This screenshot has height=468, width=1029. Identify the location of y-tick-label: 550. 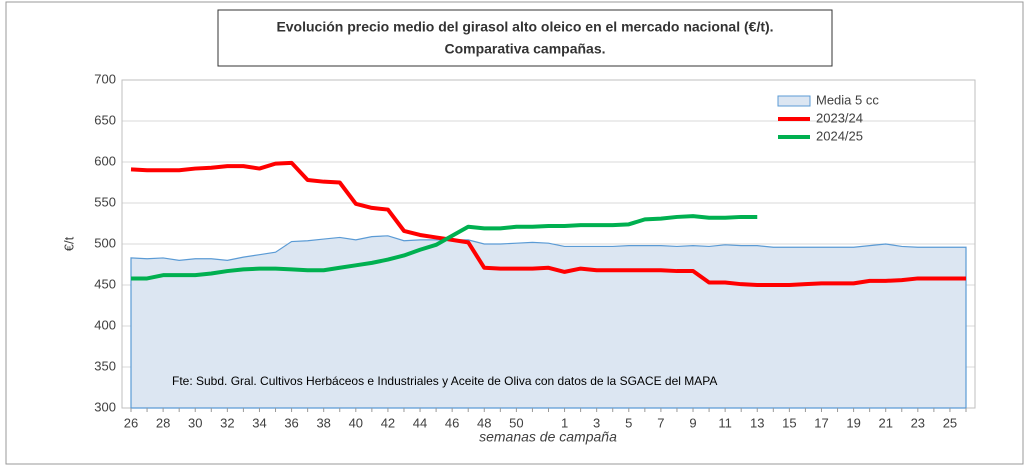
(105, 201).